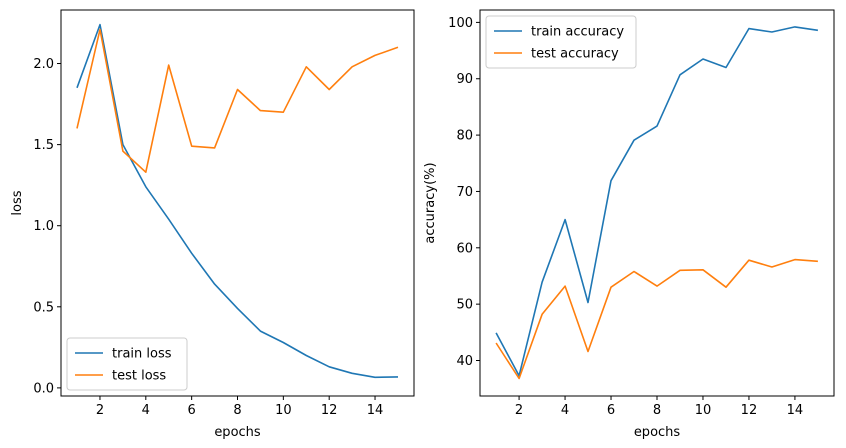 The height and width of the screenshot is (448, 846). What do you see at coordinates (464, 136) in the screenshot?
I see `y-tick-label: 80` at bounding box center [464, 136].